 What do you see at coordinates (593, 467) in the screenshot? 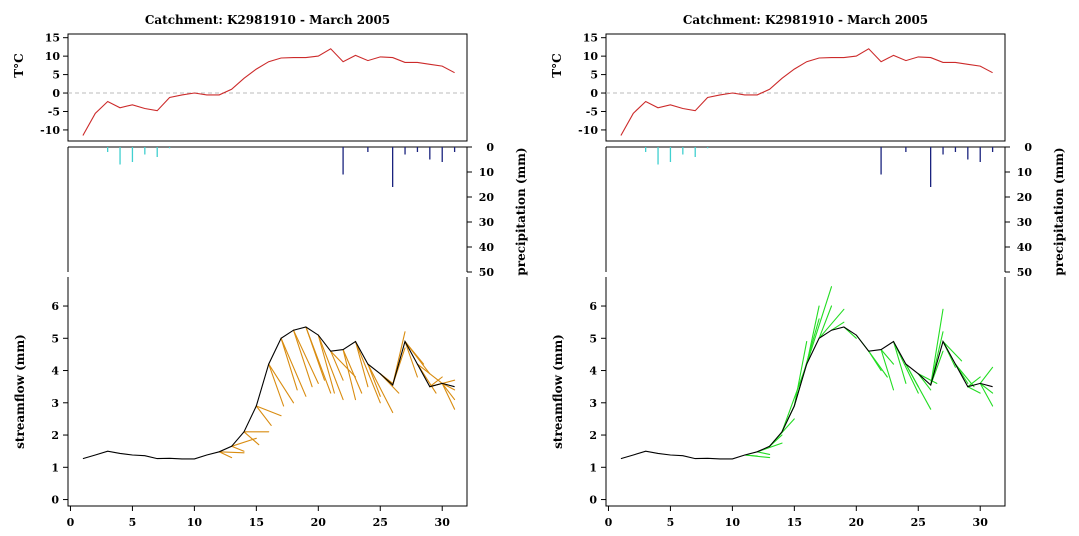
I see `streamflow-ytick-label: 1` at bounding box center [593, 467].